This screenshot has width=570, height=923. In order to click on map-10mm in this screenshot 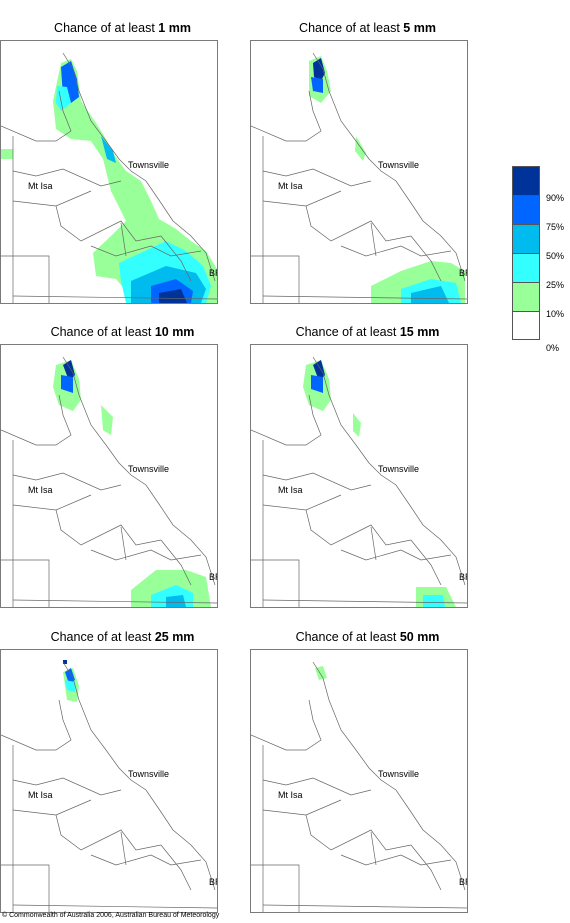, I will do `click(109, 481)`.